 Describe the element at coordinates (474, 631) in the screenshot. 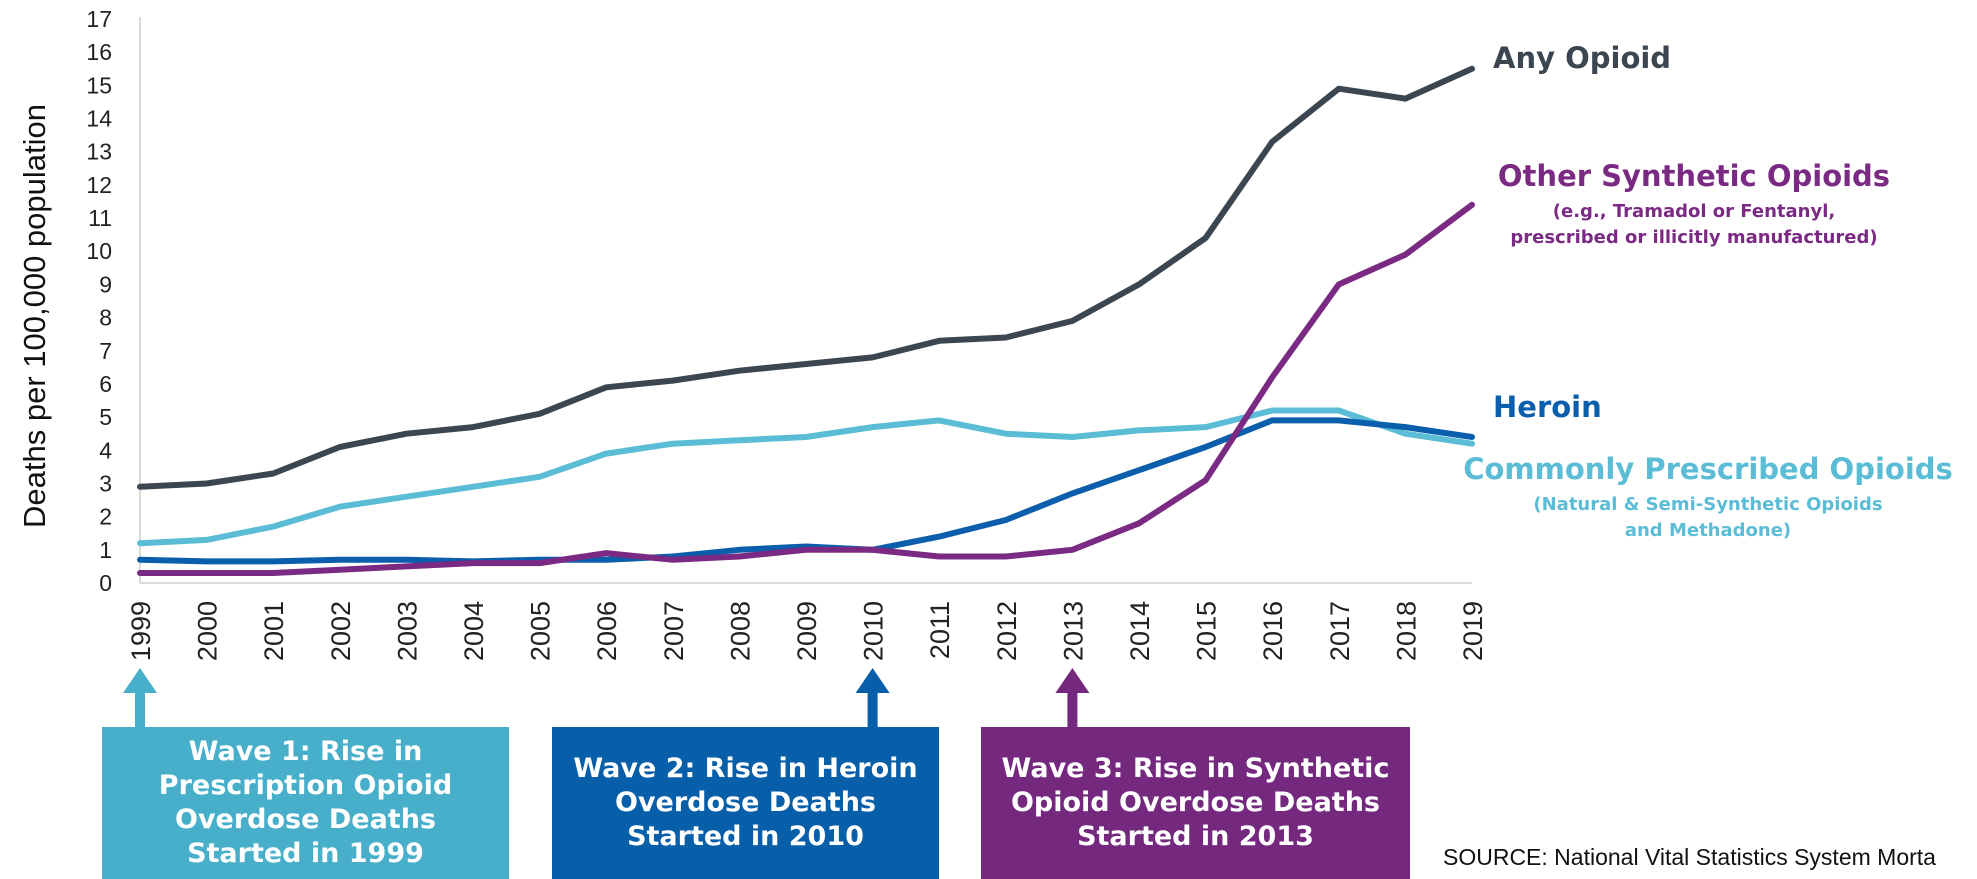

I see `x-tick-label: 2004` at that location.